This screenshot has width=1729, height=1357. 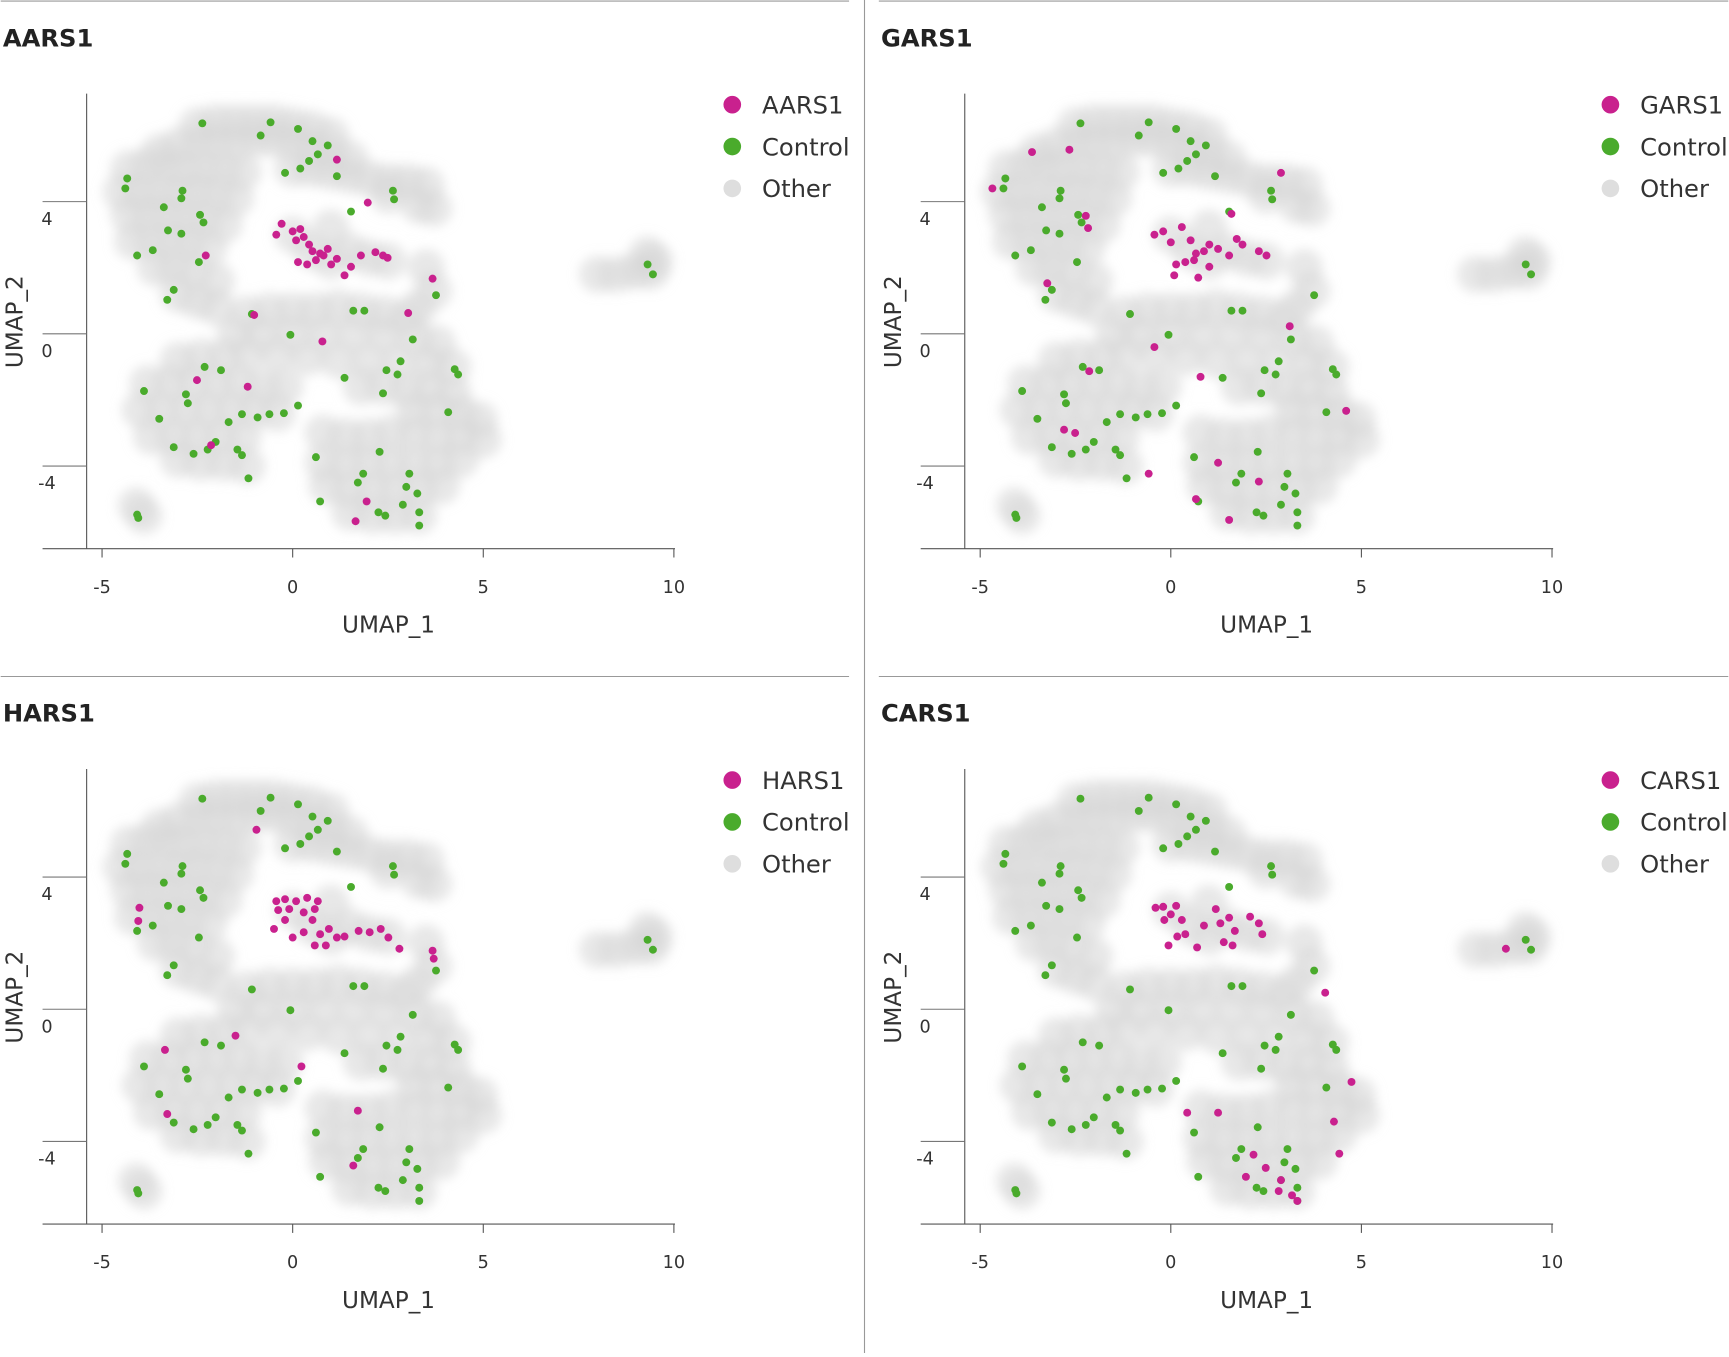 What do you see at coordinates (292, 1263) in the screenshot?
I see `x-tick-label: 0` at bounding box center [292, 1263].